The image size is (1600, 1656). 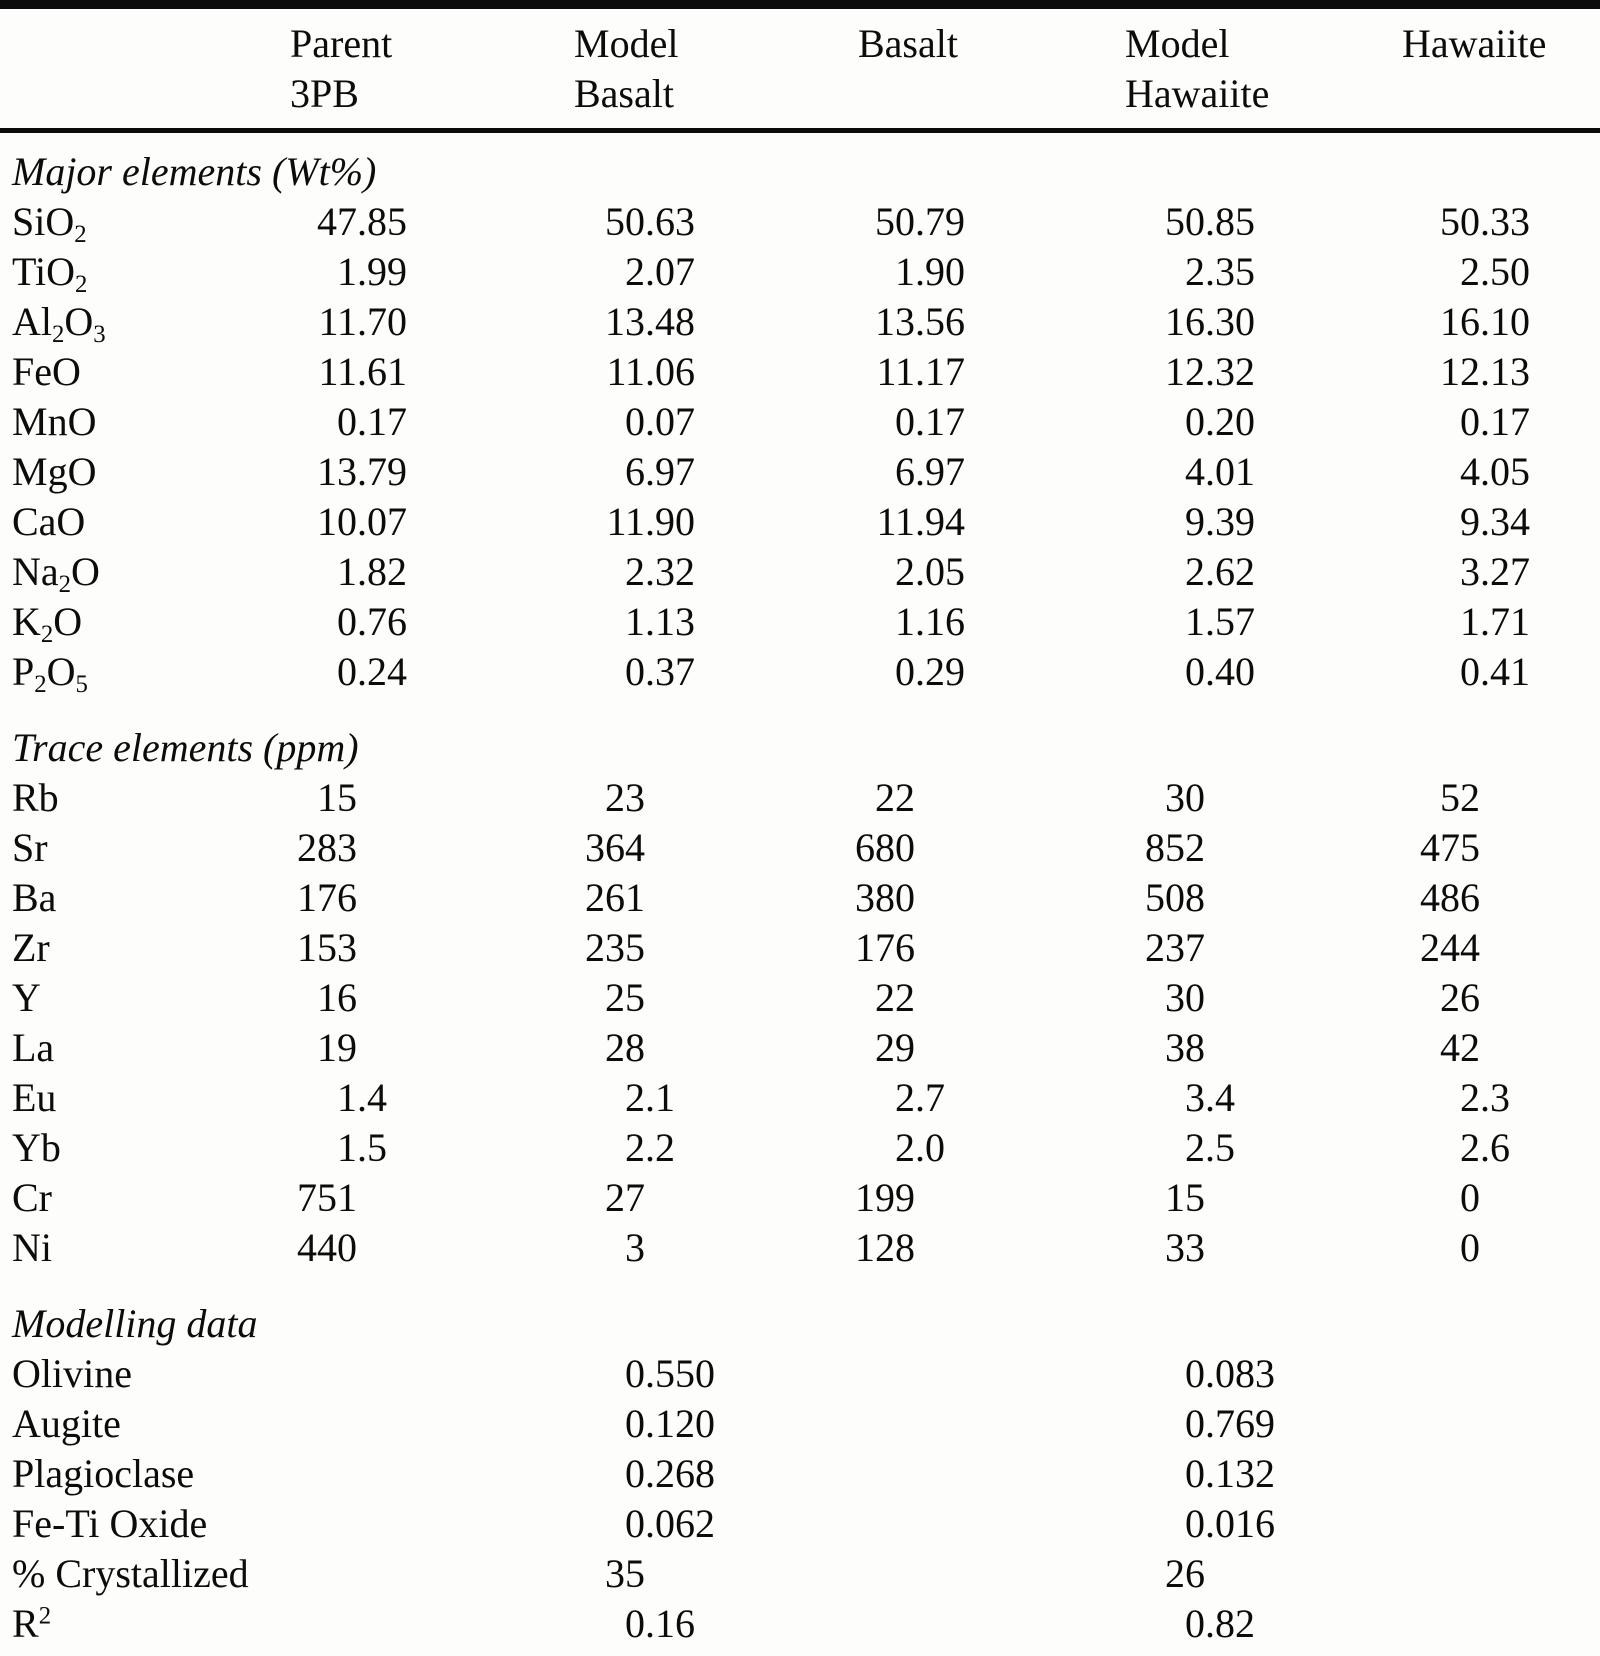 What do you see at coordinates (574, 1248) in the screenshot?
I see `value-cell: 3` at bounding box center [574, 1248].